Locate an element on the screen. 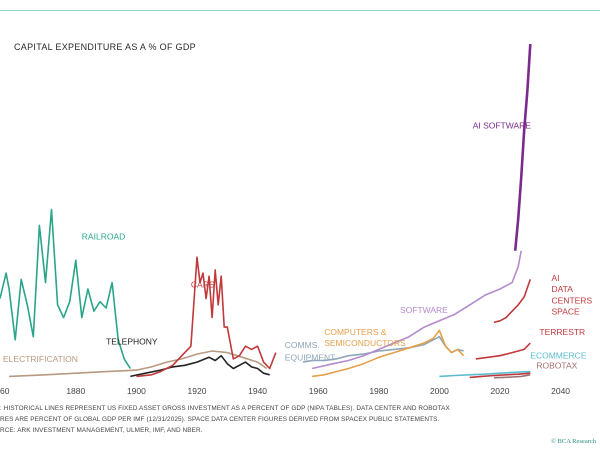 The image size is (600, 450). series-line-ai-data-centers is located at coordinates (512, 301).